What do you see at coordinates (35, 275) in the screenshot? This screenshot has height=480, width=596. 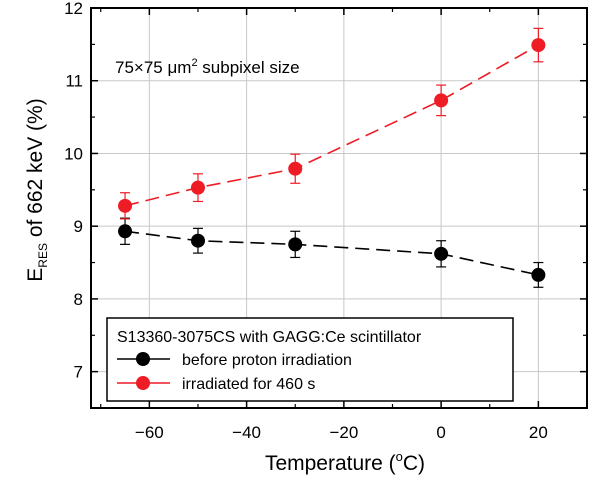 I see `y-axis-title-main: E` at bounding box center [35, 275].